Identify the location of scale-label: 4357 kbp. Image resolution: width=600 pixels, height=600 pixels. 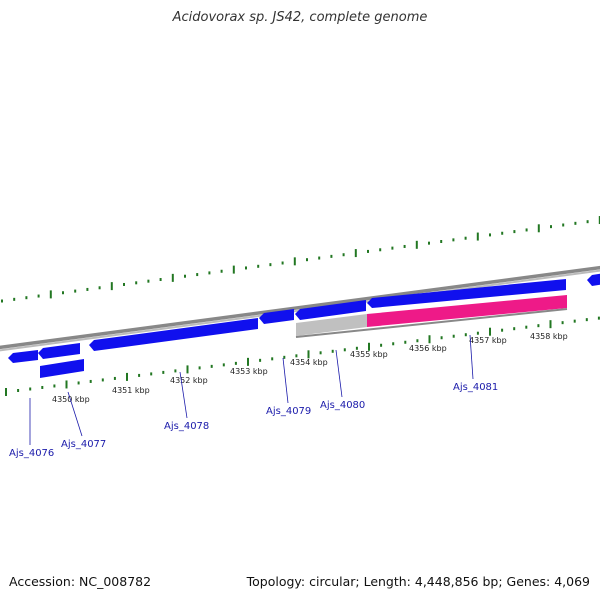
(488, 340).